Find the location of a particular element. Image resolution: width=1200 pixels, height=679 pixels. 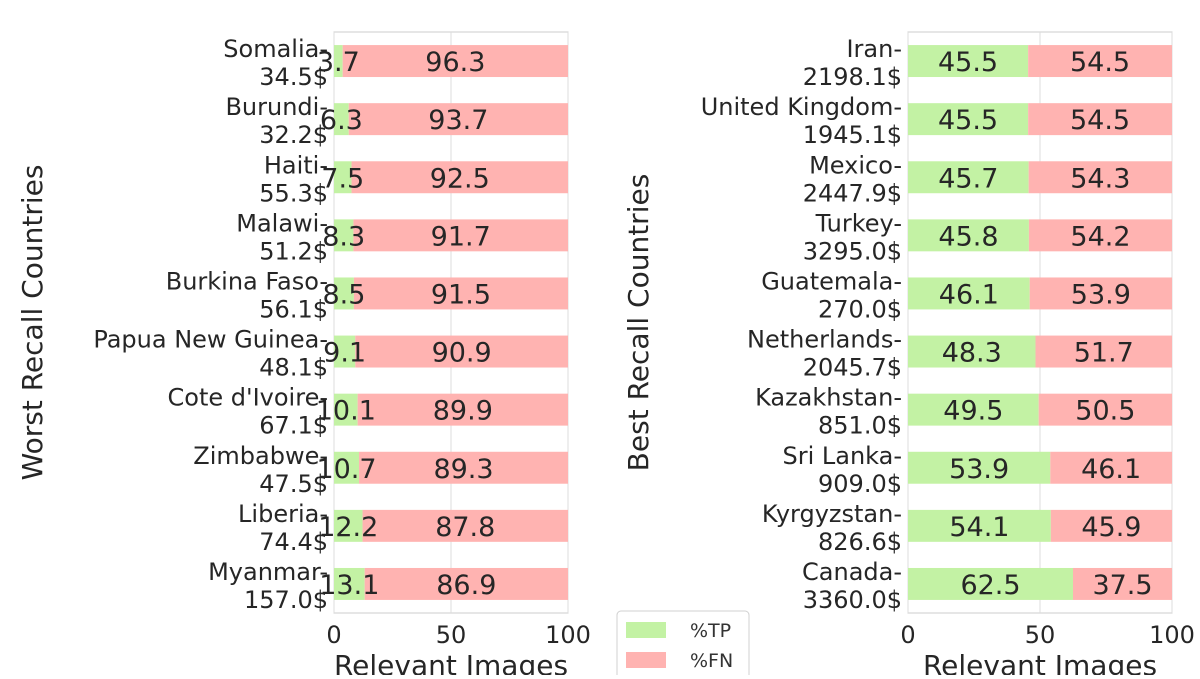

right-category-income-4: 270.0$ is located at coordinates (860, 309).